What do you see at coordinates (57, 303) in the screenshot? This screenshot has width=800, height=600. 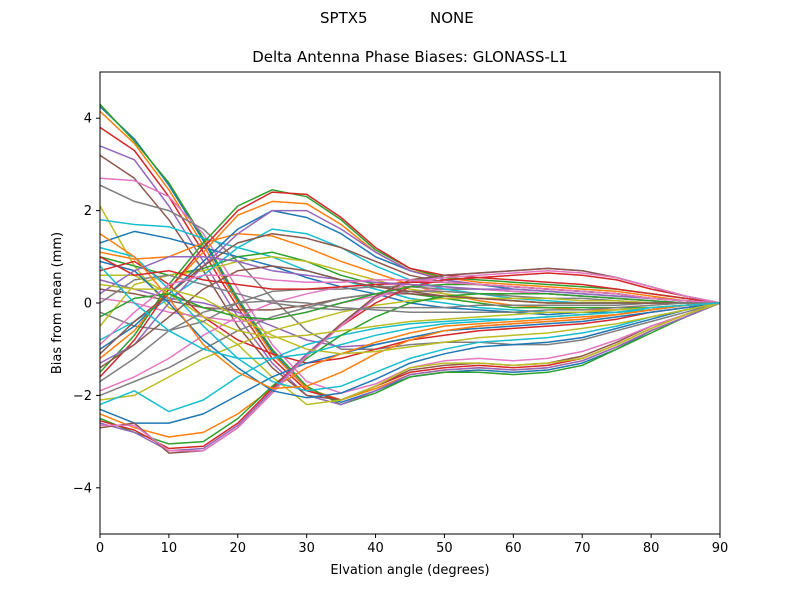 I see `y-axis-label: Bias from mean (mm)` at bounding box center [57, 303].